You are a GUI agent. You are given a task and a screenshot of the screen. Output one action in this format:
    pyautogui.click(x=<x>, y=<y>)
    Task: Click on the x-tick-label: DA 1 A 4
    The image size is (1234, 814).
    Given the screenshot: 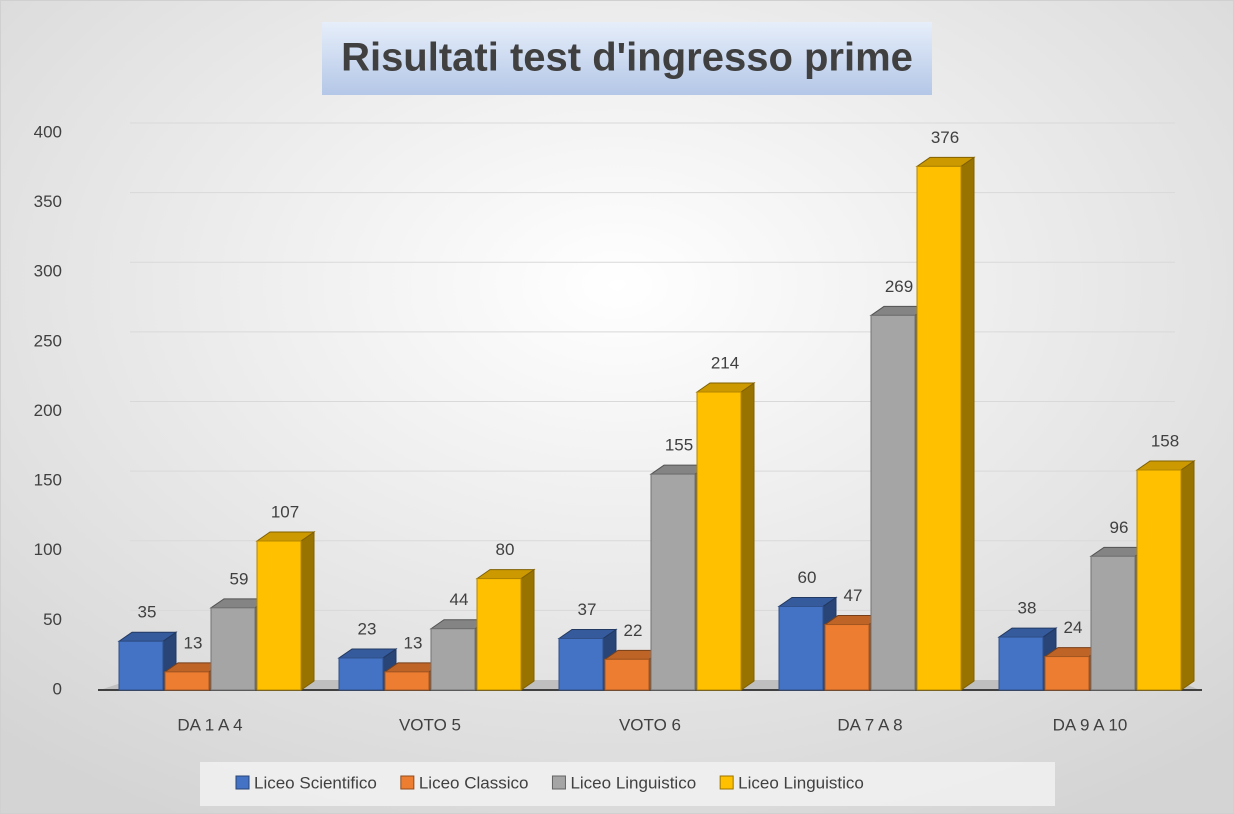 What is the action you would take?
    pyautogui.click(x=209, y=724)
    